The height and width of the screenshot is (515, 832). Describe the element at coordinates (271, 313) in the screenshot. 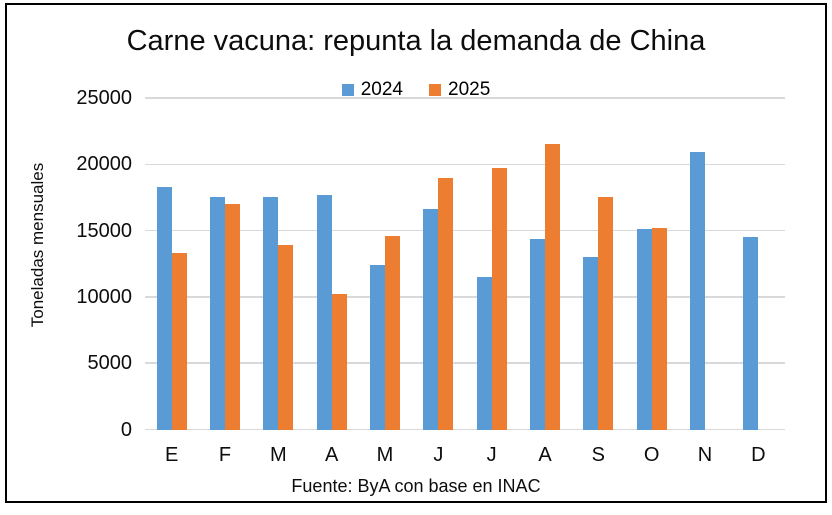

I see `bar-2024-M3` at that location.